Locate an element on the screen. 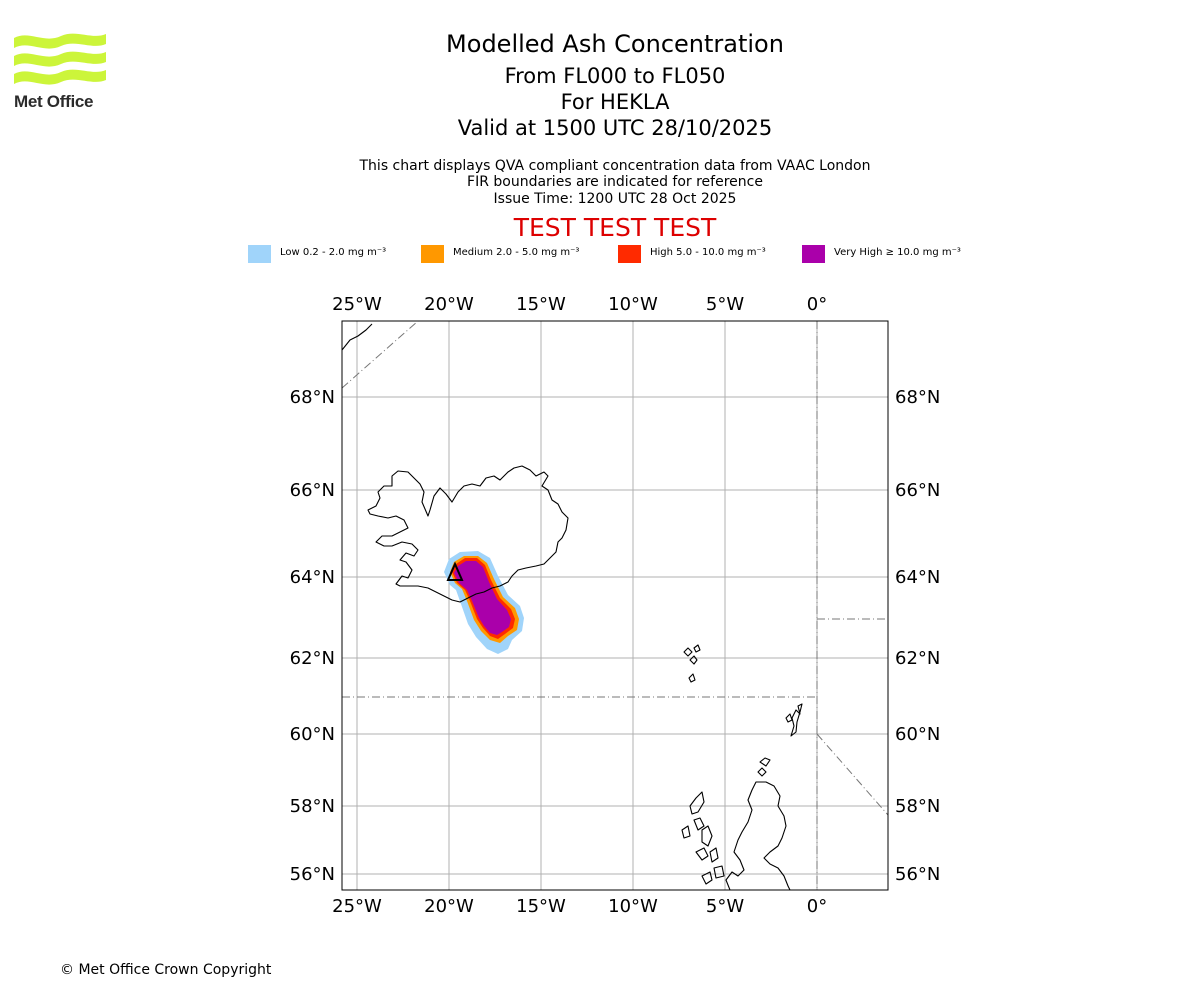  fir-boundary-nw is located at coordinates (380, 355).